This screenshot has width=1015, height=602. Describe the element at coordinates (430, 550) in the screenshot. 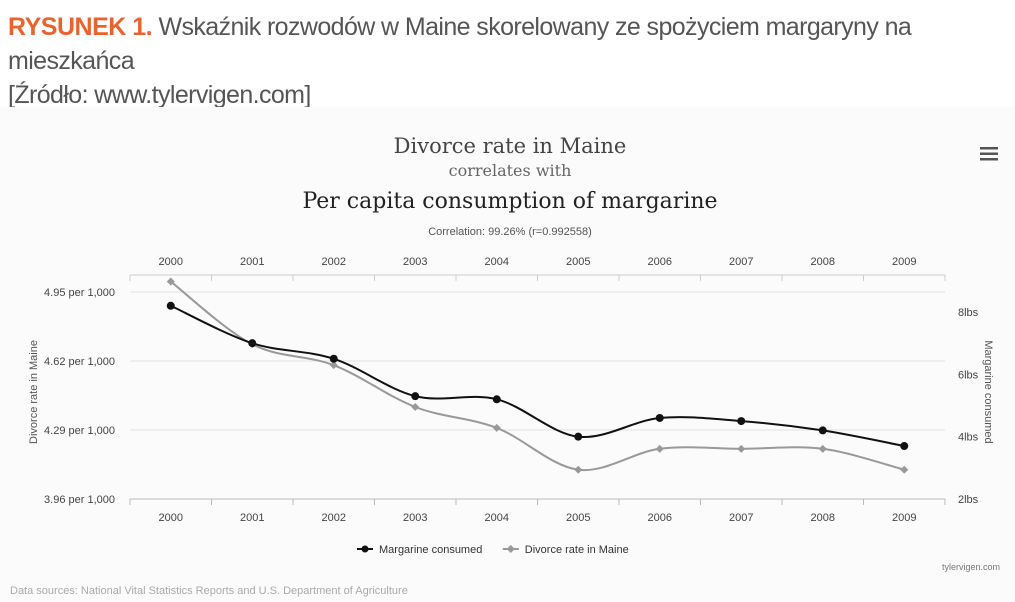

I see `legend-label-margarine-consumed: Margarine consumed` at that location.